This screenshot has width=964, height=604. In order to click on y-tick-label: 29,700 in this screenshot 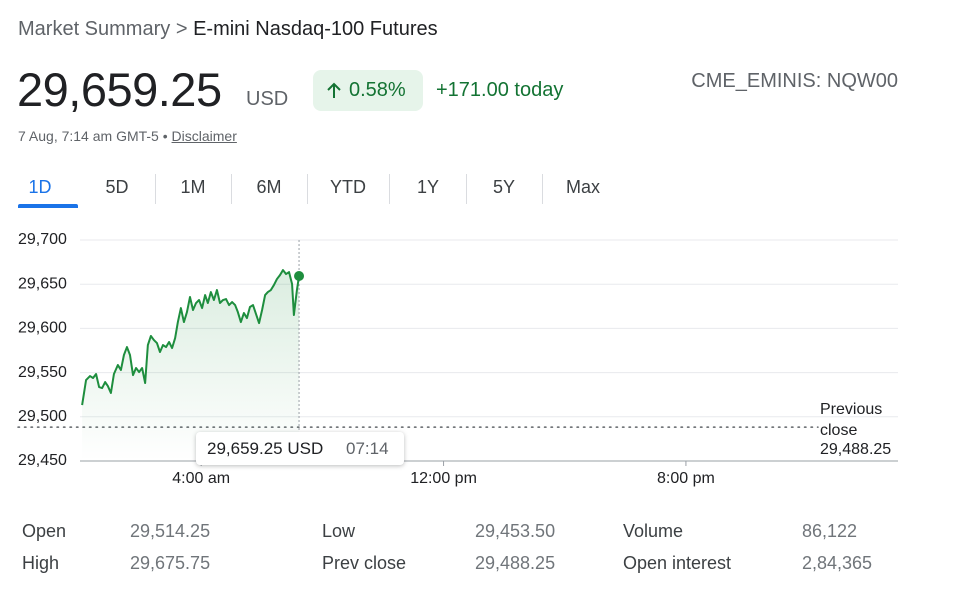, I will do `click(42, 239)`.